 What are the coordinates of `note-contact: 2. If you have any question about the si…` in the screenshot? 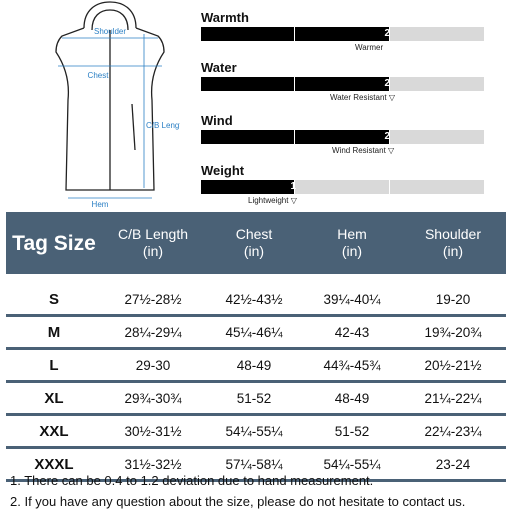 It's located at (238, 501).